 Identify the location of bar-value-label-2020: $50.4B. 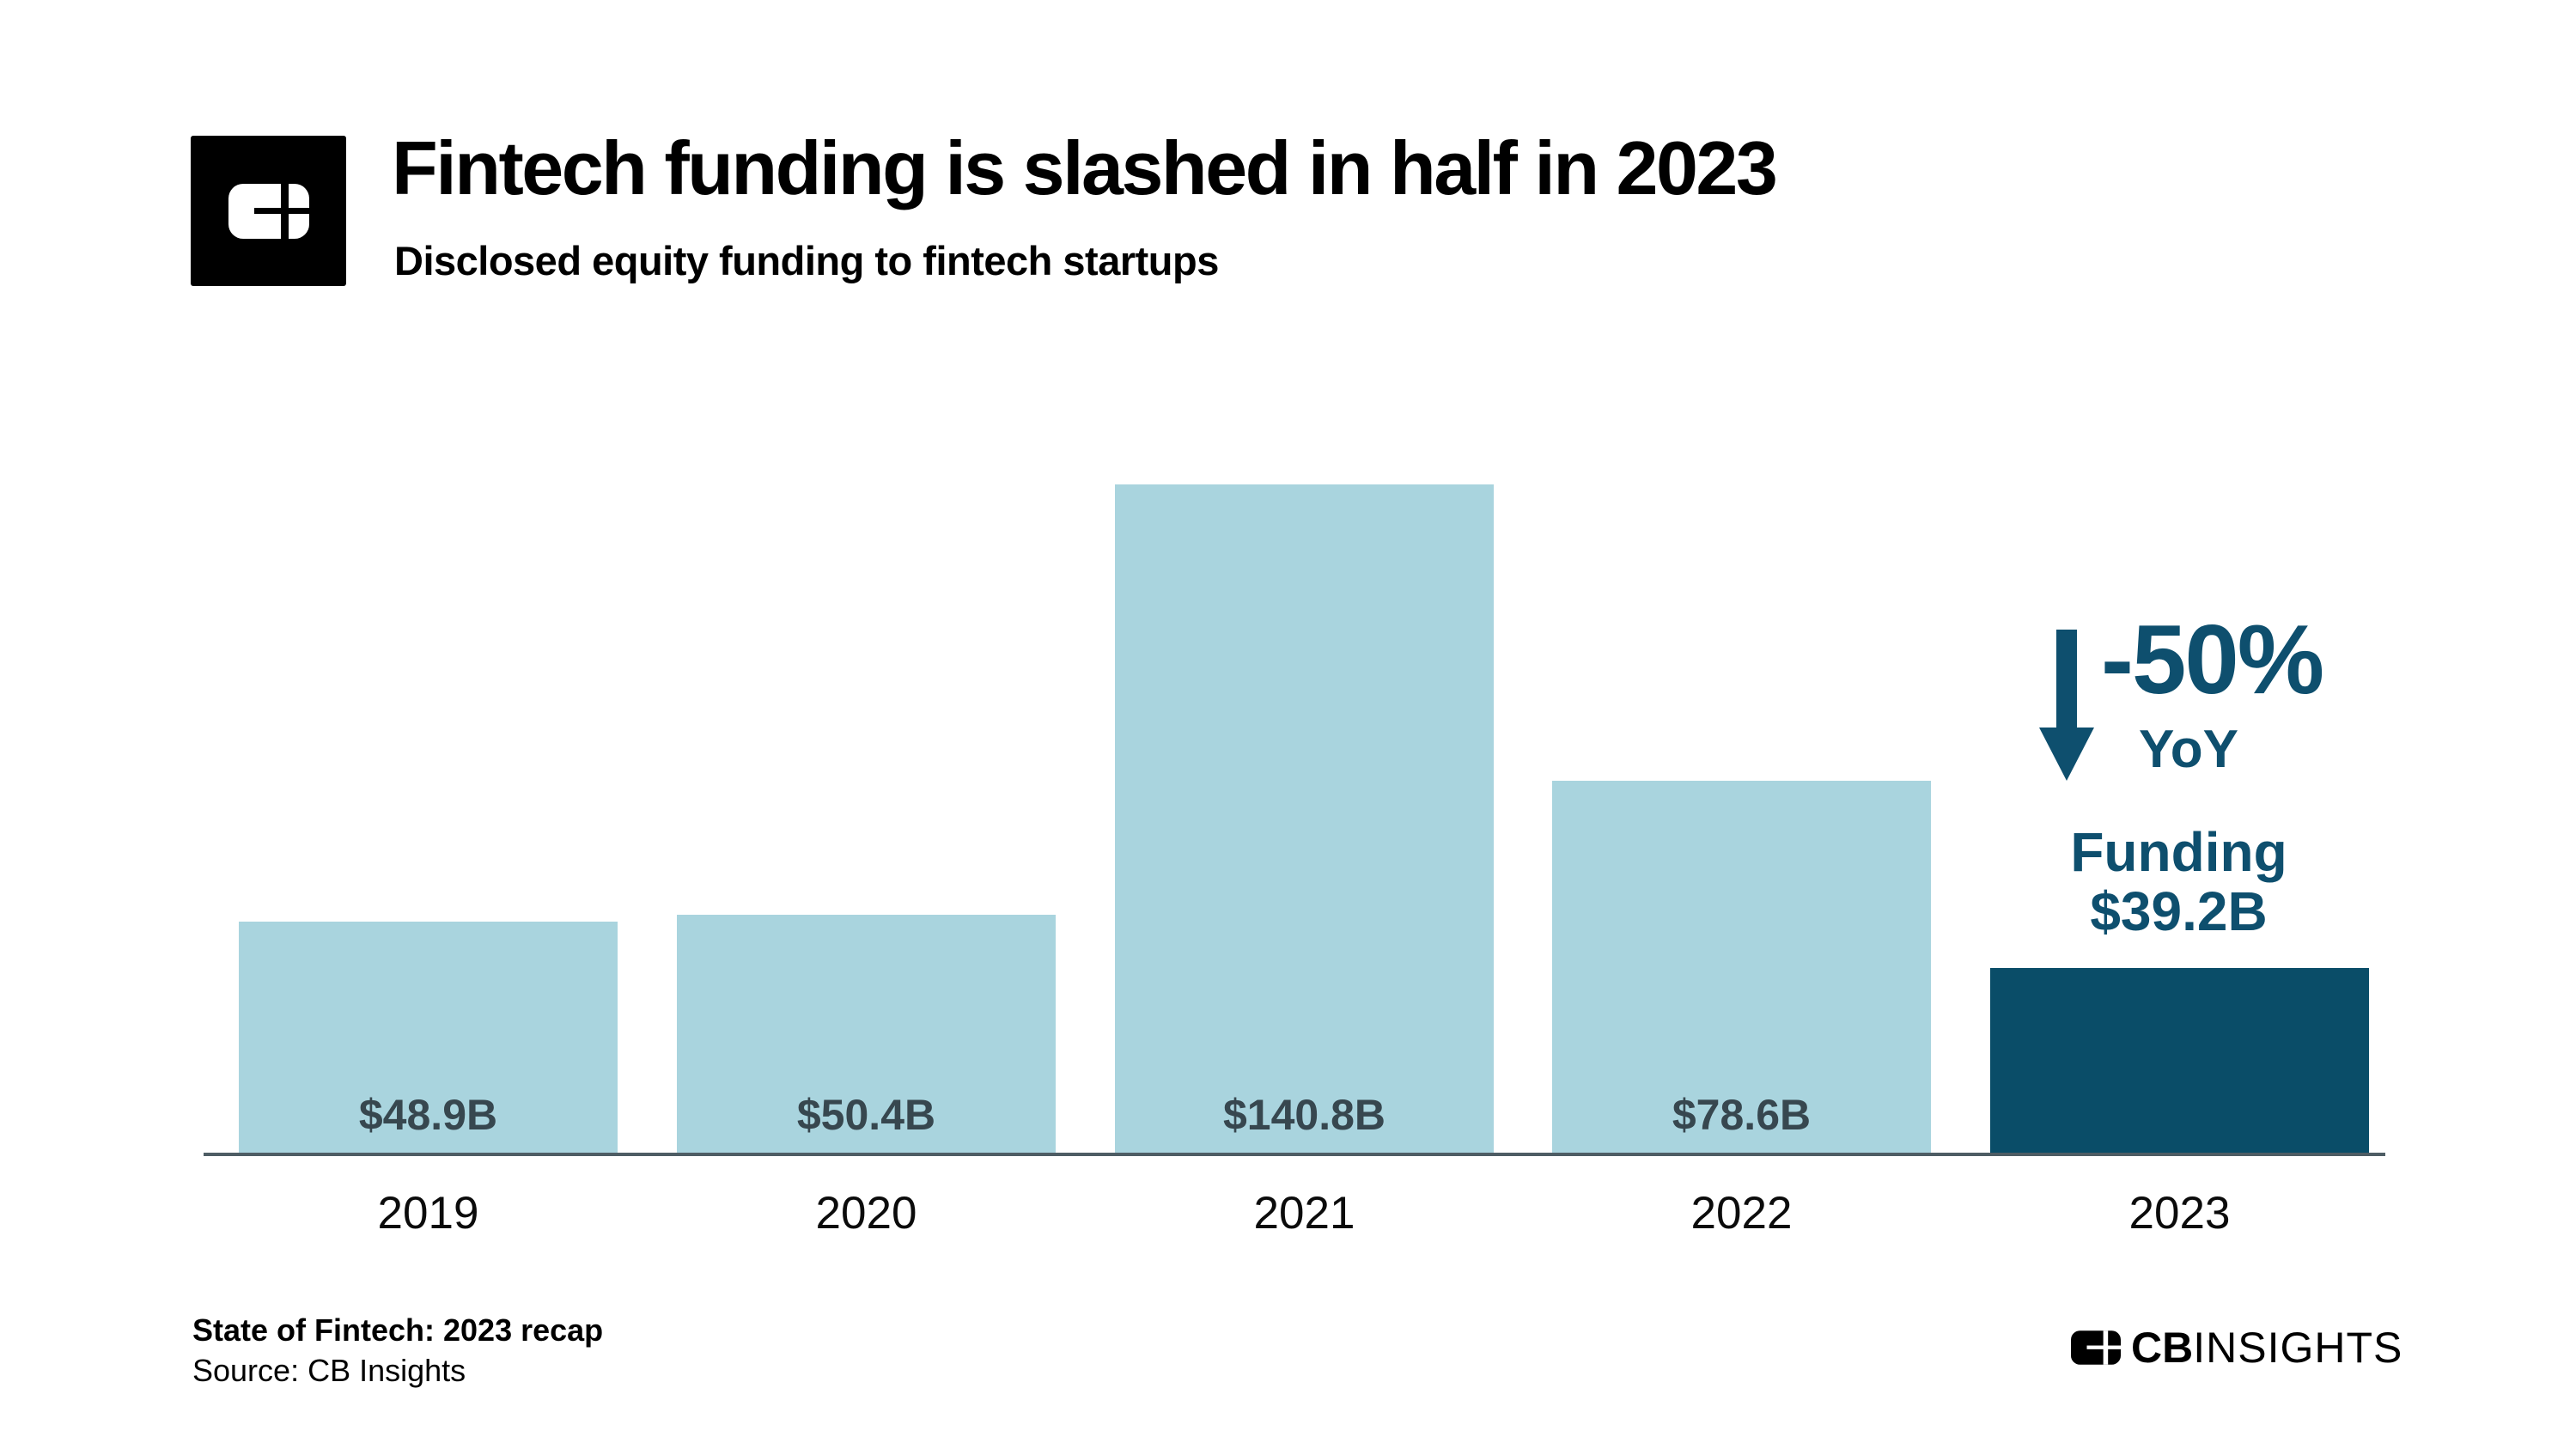
(866, 1115).